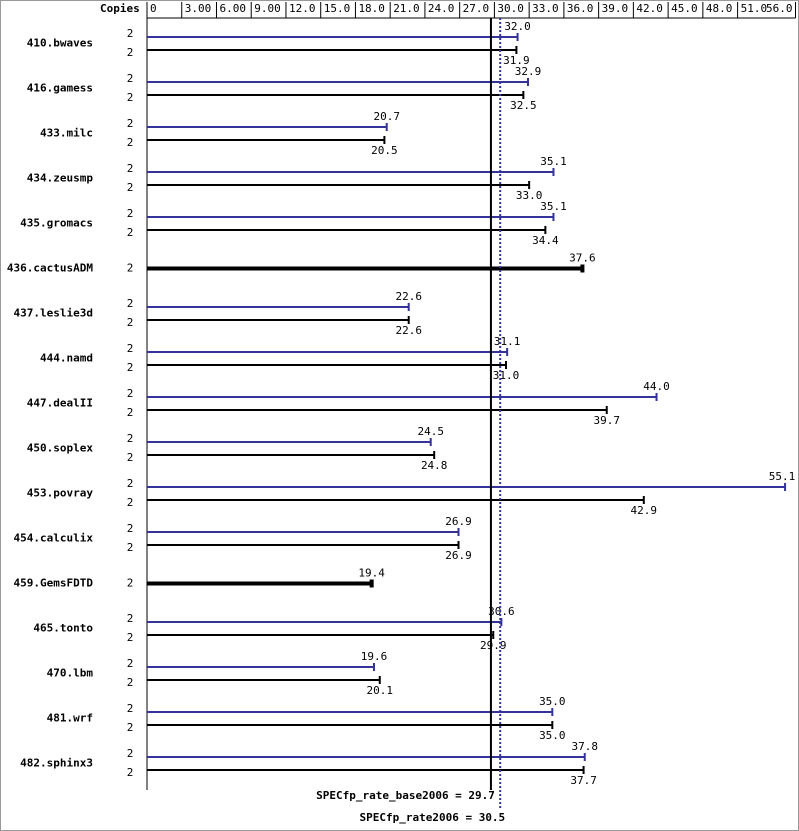 This screenshot has width=799, height=831. I want to click on value-label: 37.8, so click(584, 746).